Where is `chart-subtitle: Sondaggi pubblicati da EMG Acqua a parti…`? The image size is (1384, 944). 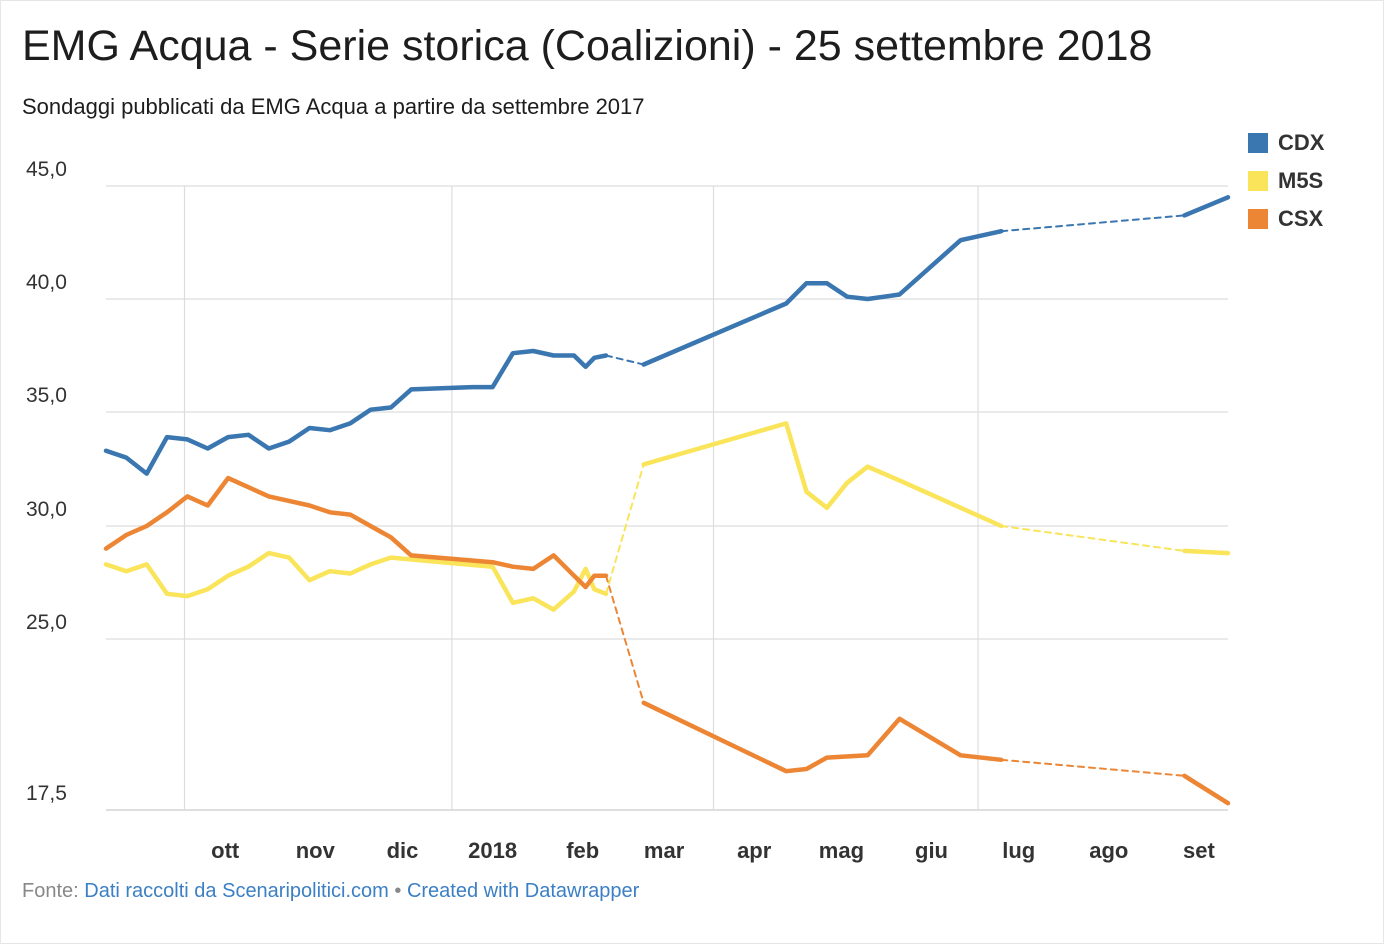 chart-subtitle: Sondaggi pubblicati da EMG Acqua a parti… is located at coordinates (333, 106).